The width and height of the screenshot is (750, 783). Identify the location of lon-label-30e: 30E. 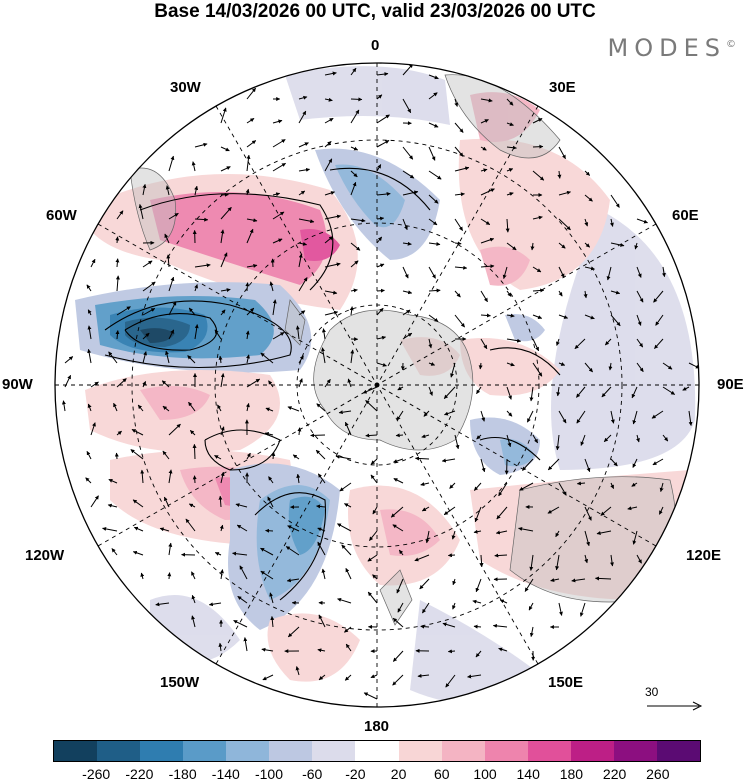
(562, 87).